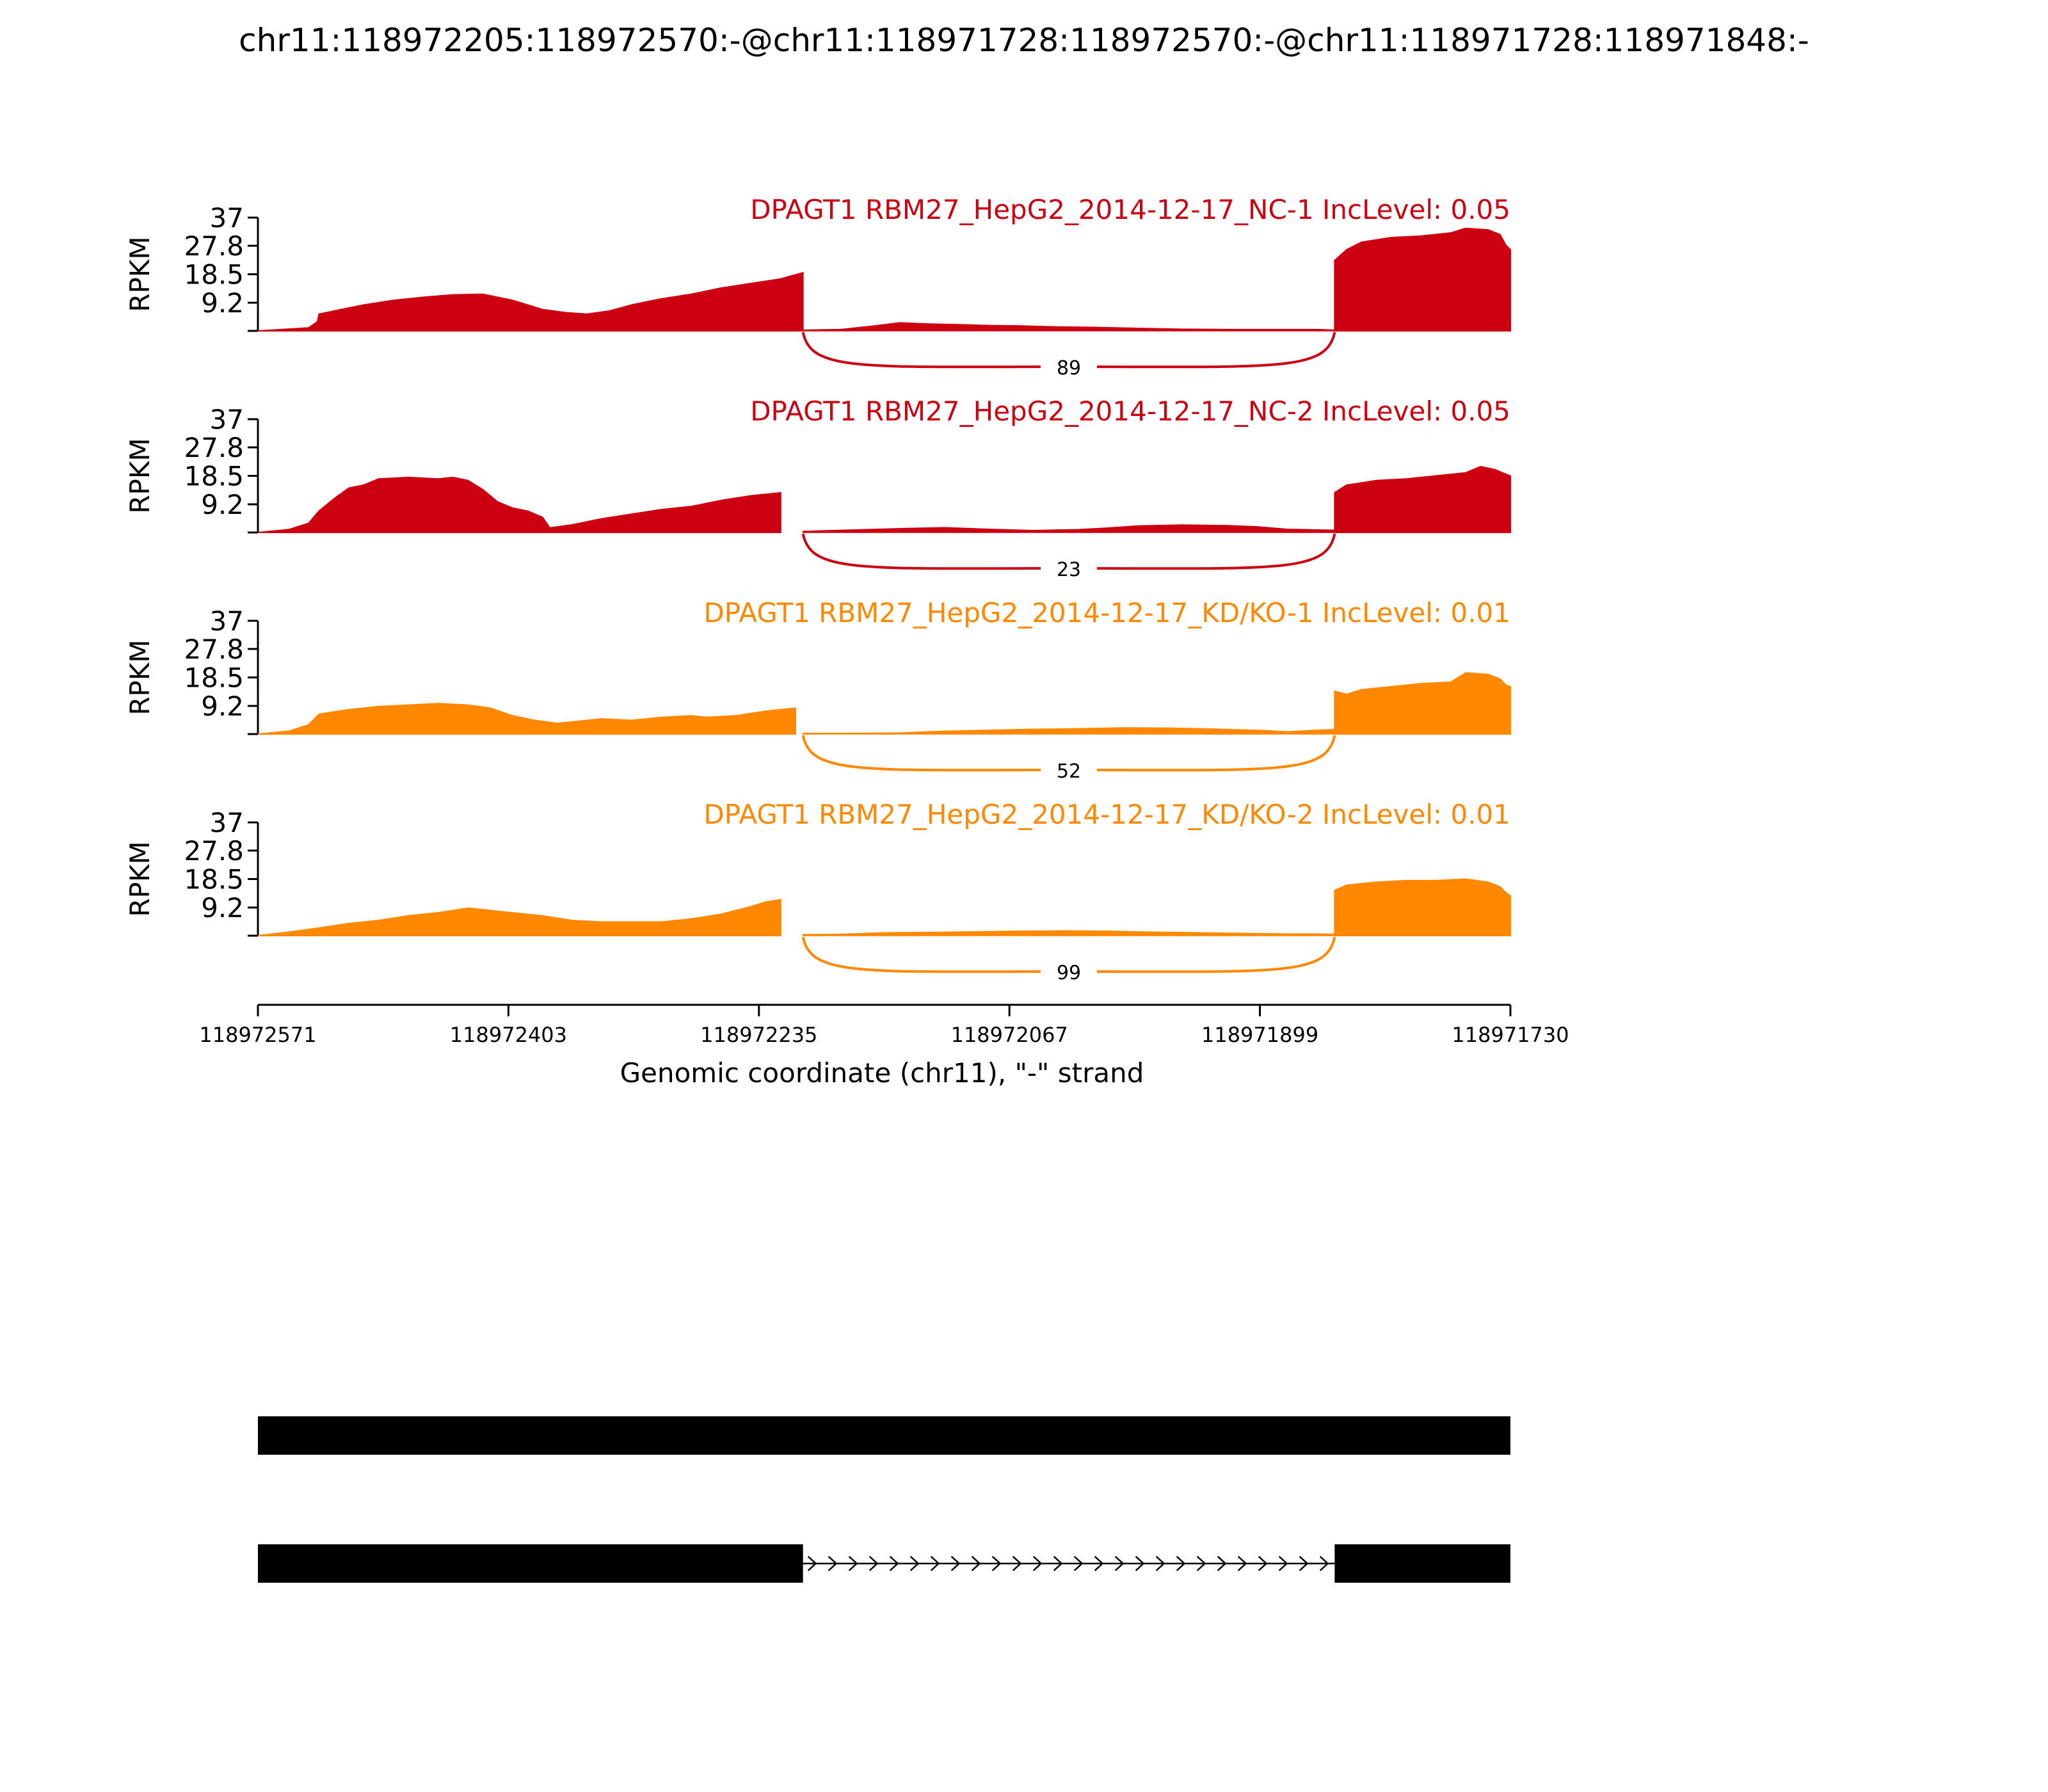 Image resolution: width=2048 pixels, height=1792 pixels. I want to click on x-tick-label: 118972571, so click(257, 1035).